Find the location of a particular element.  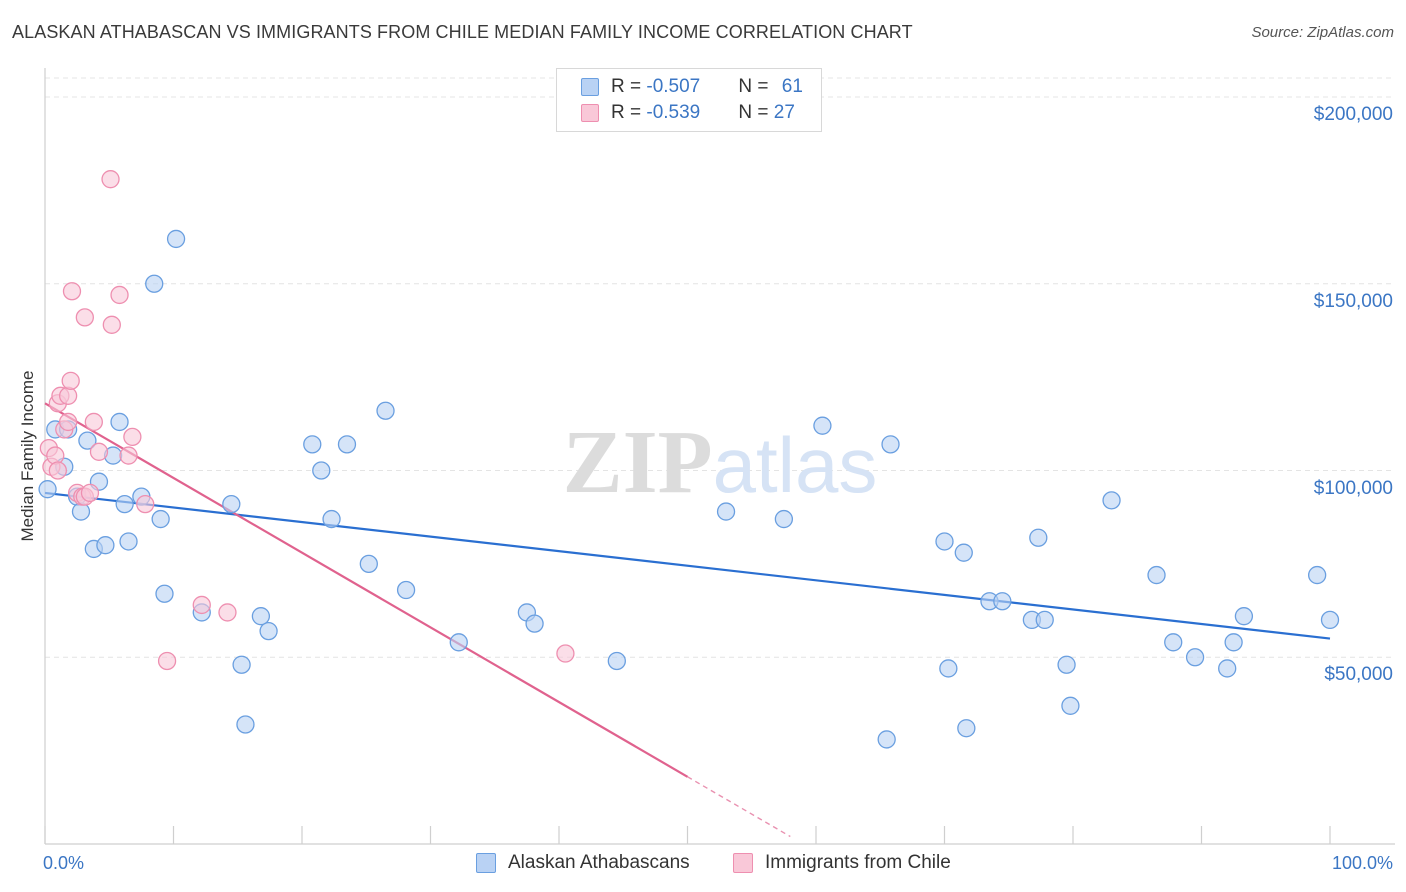

watermark: ZIPatlas is located at coordinates (720, 462).